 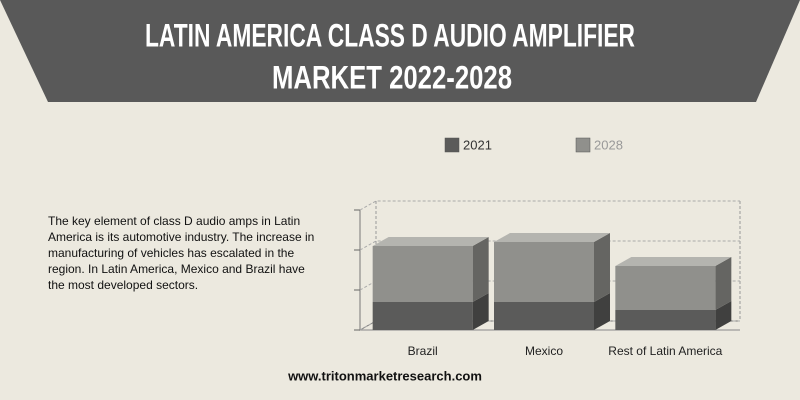 I want to click on x-tick-label: Brazil, so click(x=423, y=351).